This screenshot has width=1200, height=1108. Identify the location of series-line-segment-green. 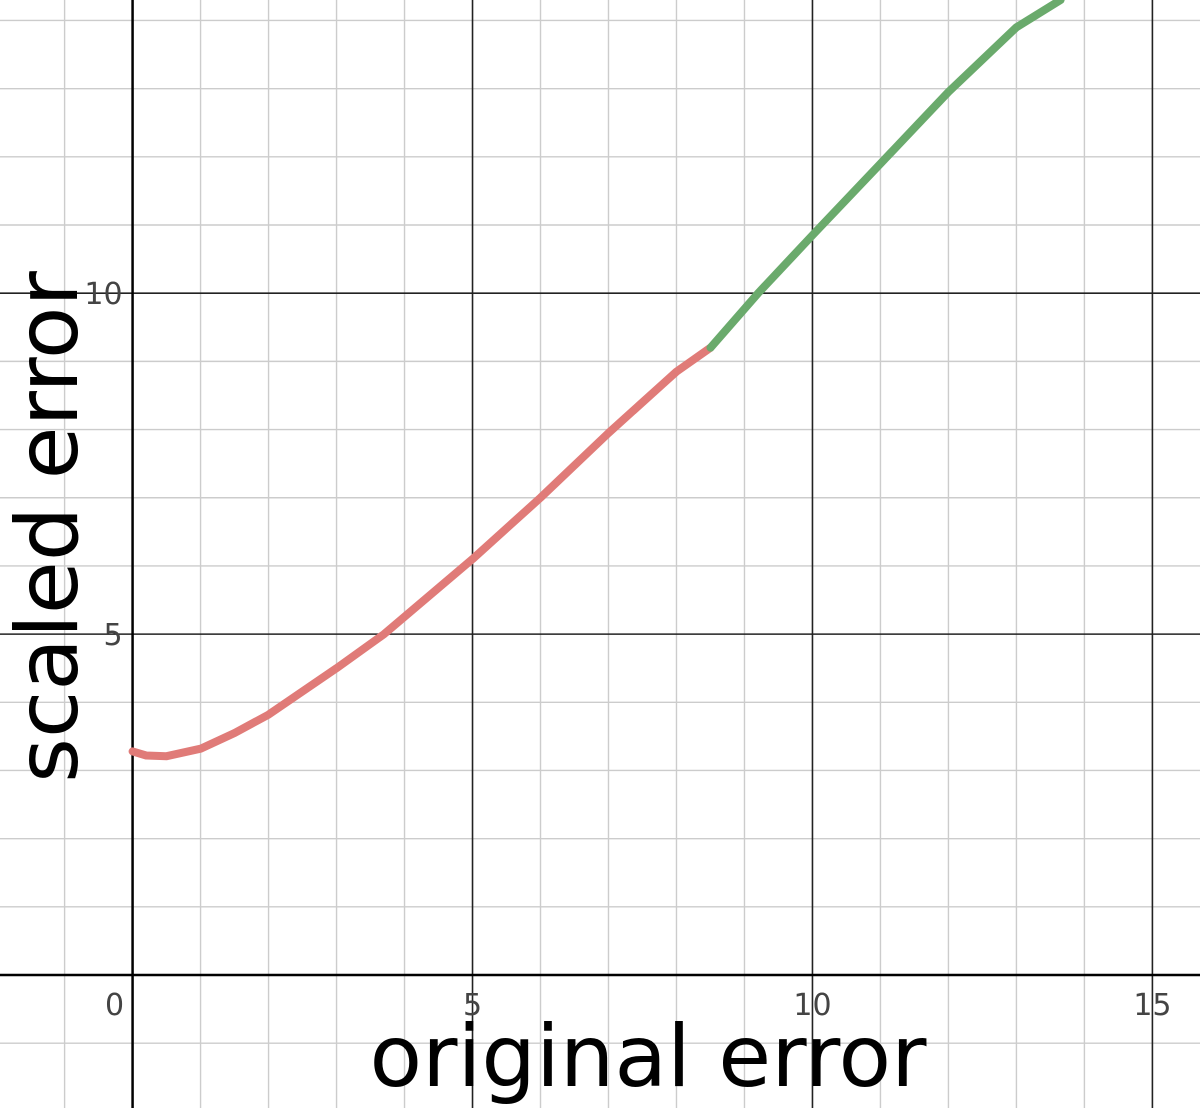
(885, 176).